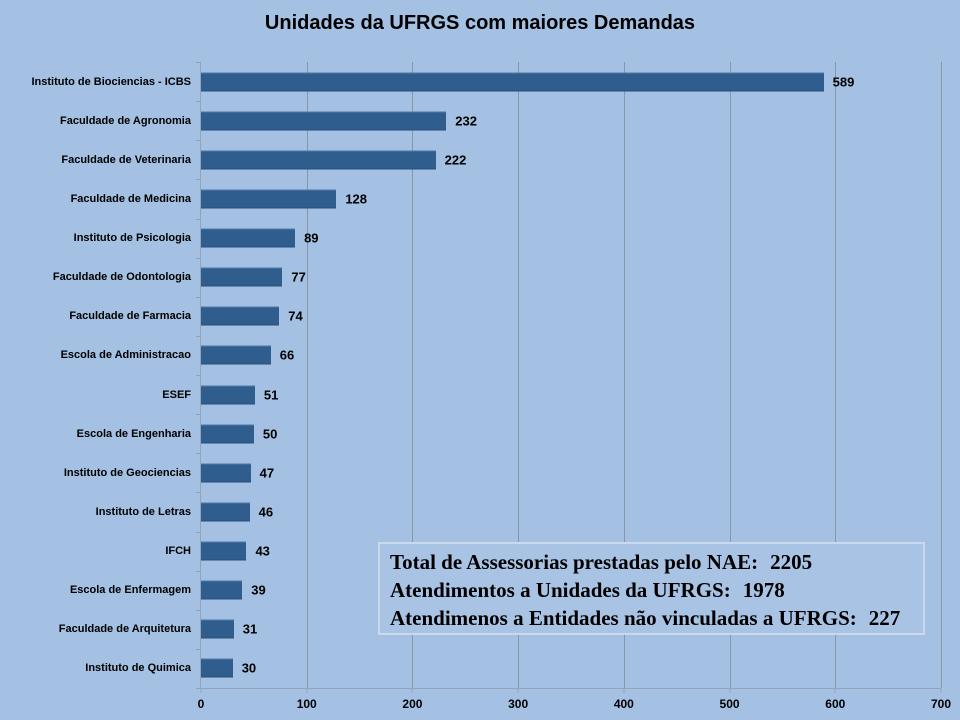  Describe the element at coordinates (138, 668) in the screenshot. I see `category-label: Instituto de Quimica` at that location.